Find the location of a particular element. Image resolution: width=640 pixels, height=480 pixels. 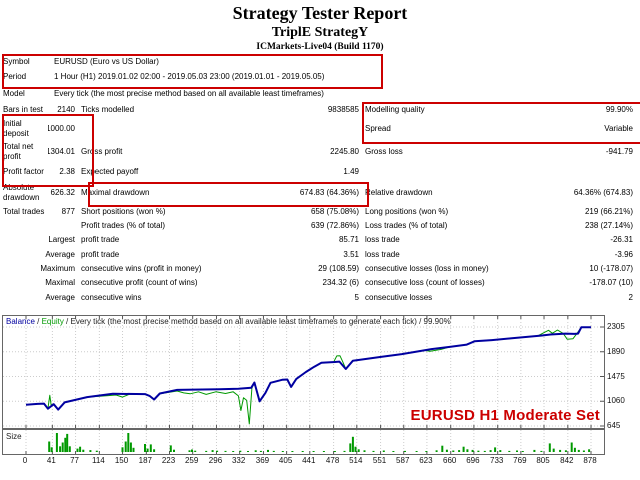

report-cell: 5 is located at coordinates (356, 297).